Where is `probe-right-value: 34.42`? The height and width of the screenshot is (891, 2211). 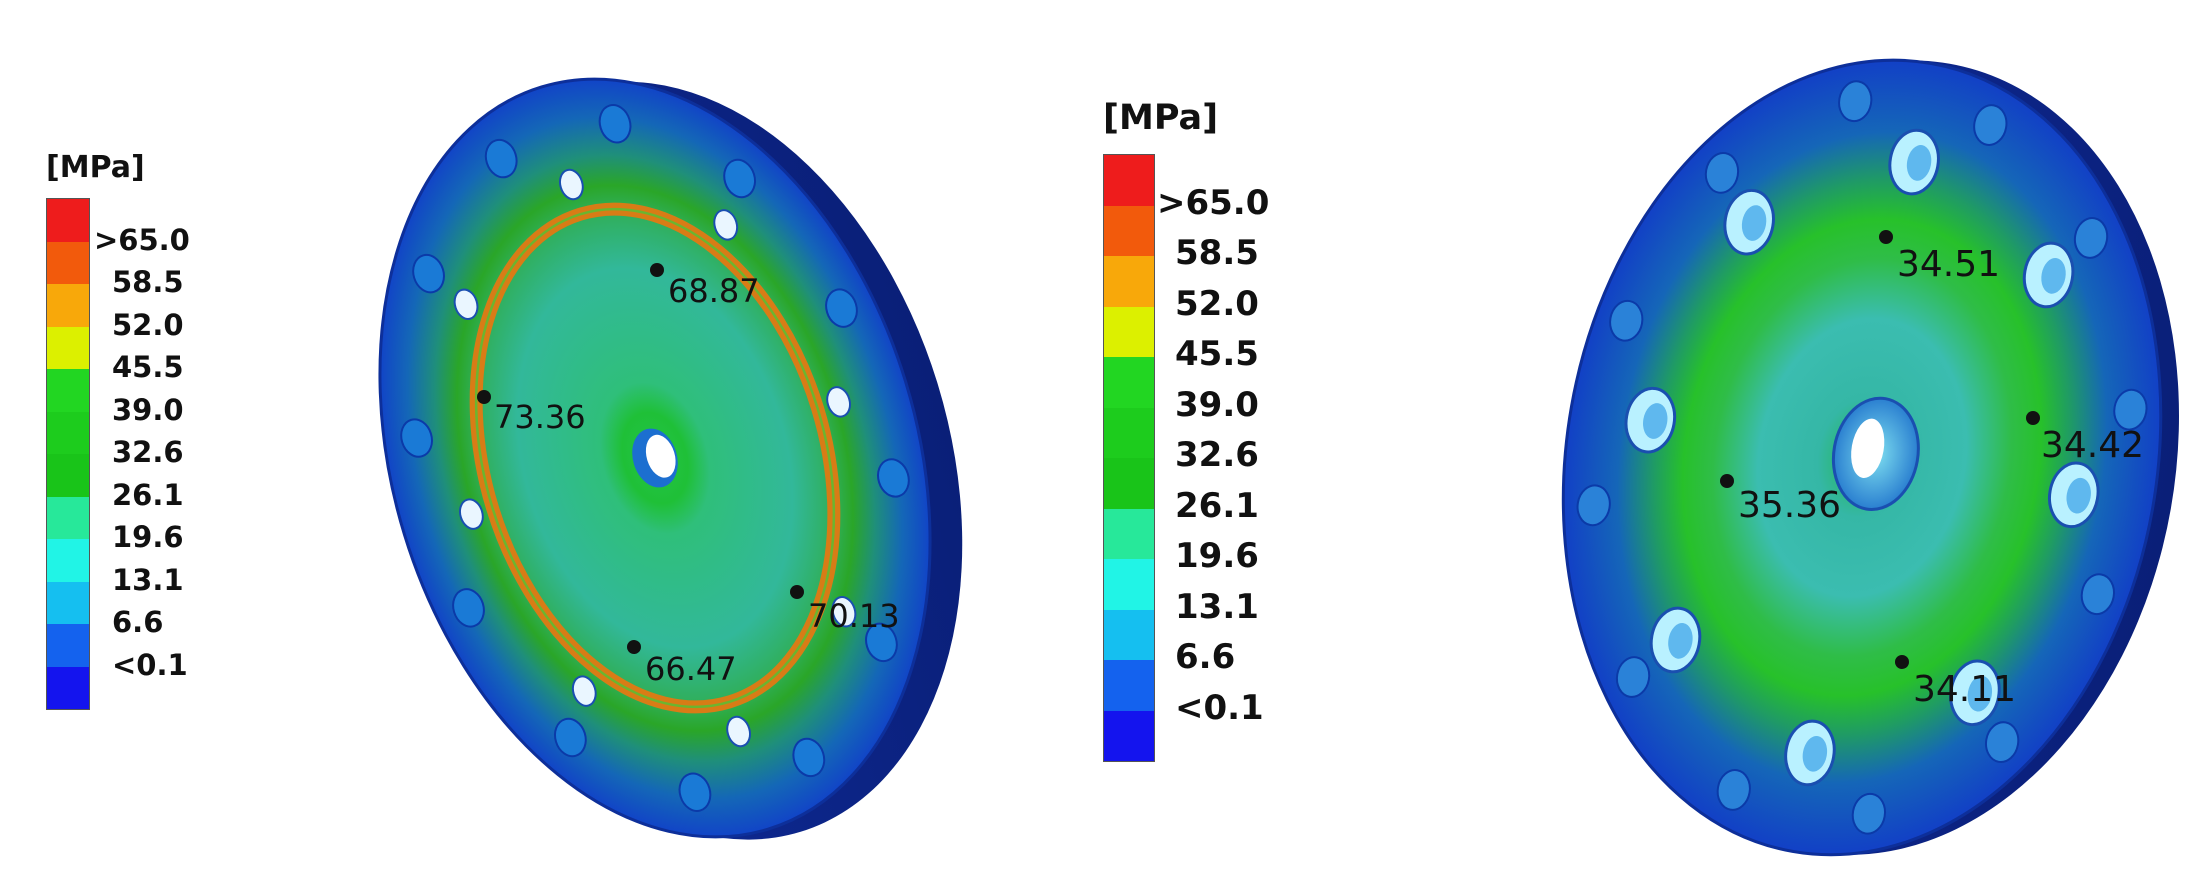 probe-right-value: 34.42 is located at coordinates (2092, 445).